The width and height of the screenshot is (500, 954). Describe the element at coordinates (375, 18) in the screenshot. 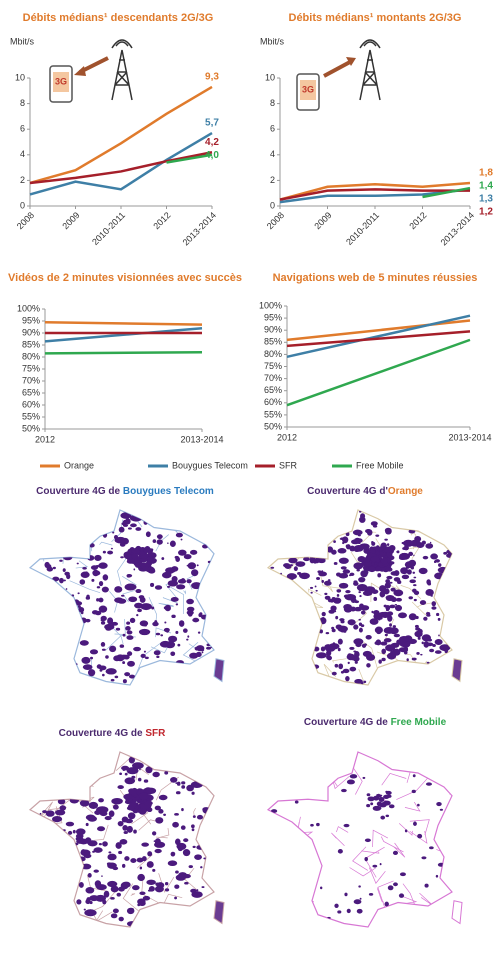

I see `chart-title: Débits médians¹ montants 2G/3G` at that location.